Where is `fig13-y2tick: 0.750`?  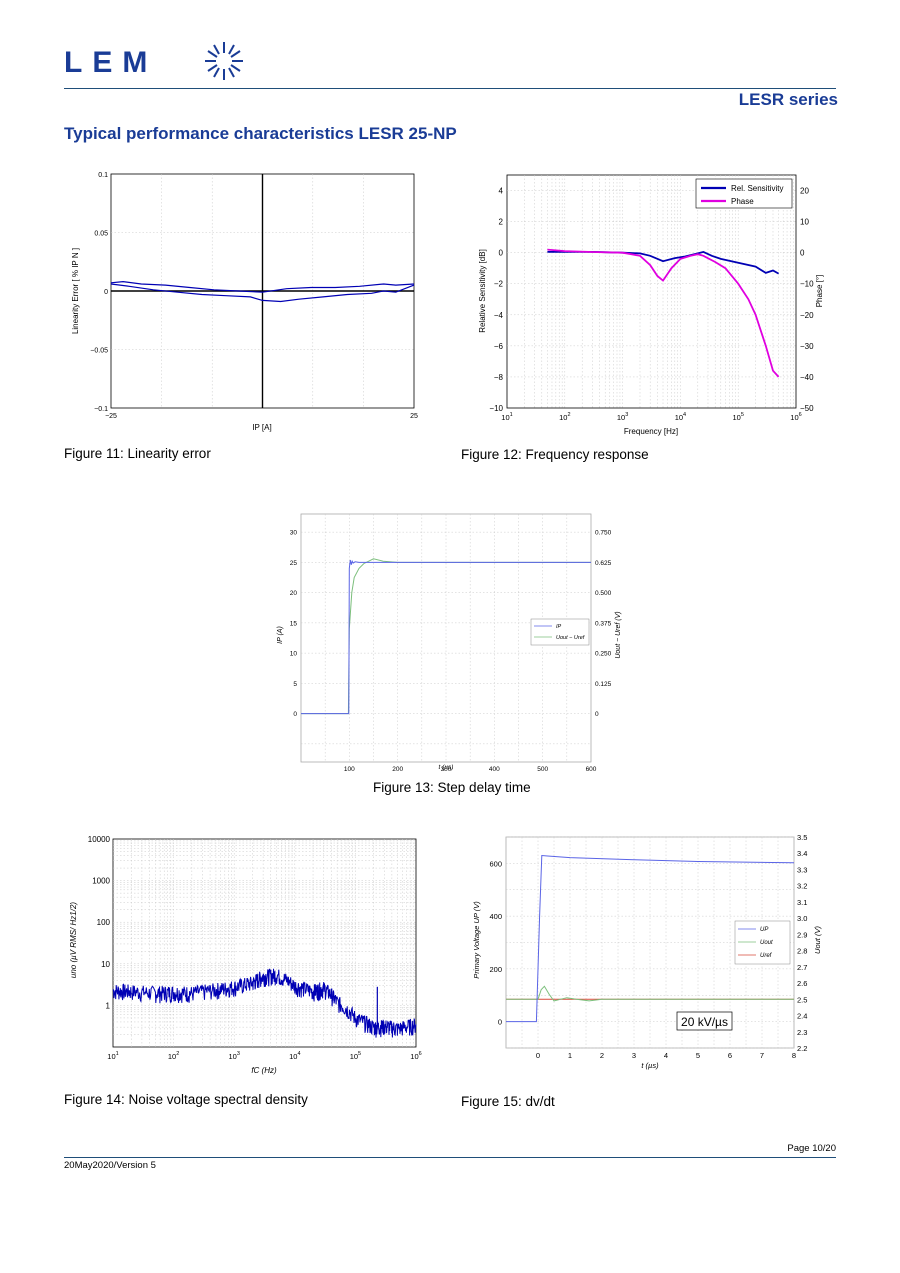
fig13-y2tick: 0.750 is located at coordinates (603, 533).